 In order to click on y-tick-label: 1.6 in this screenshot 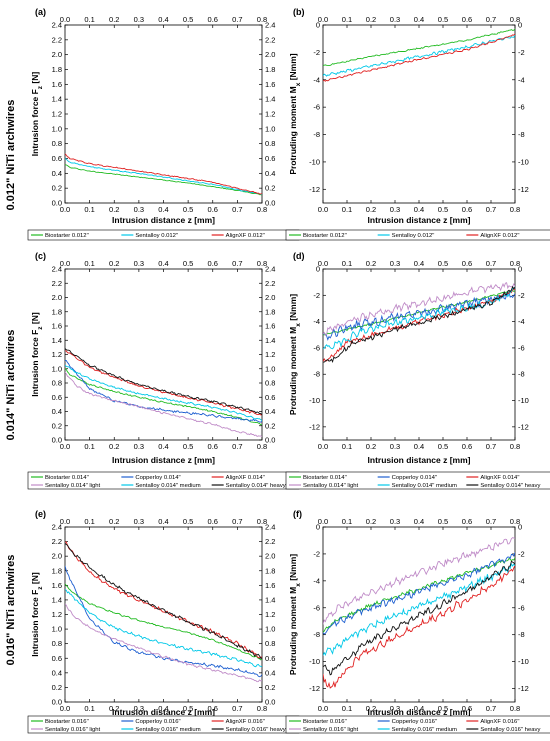, I will do `click(57, 84)`.